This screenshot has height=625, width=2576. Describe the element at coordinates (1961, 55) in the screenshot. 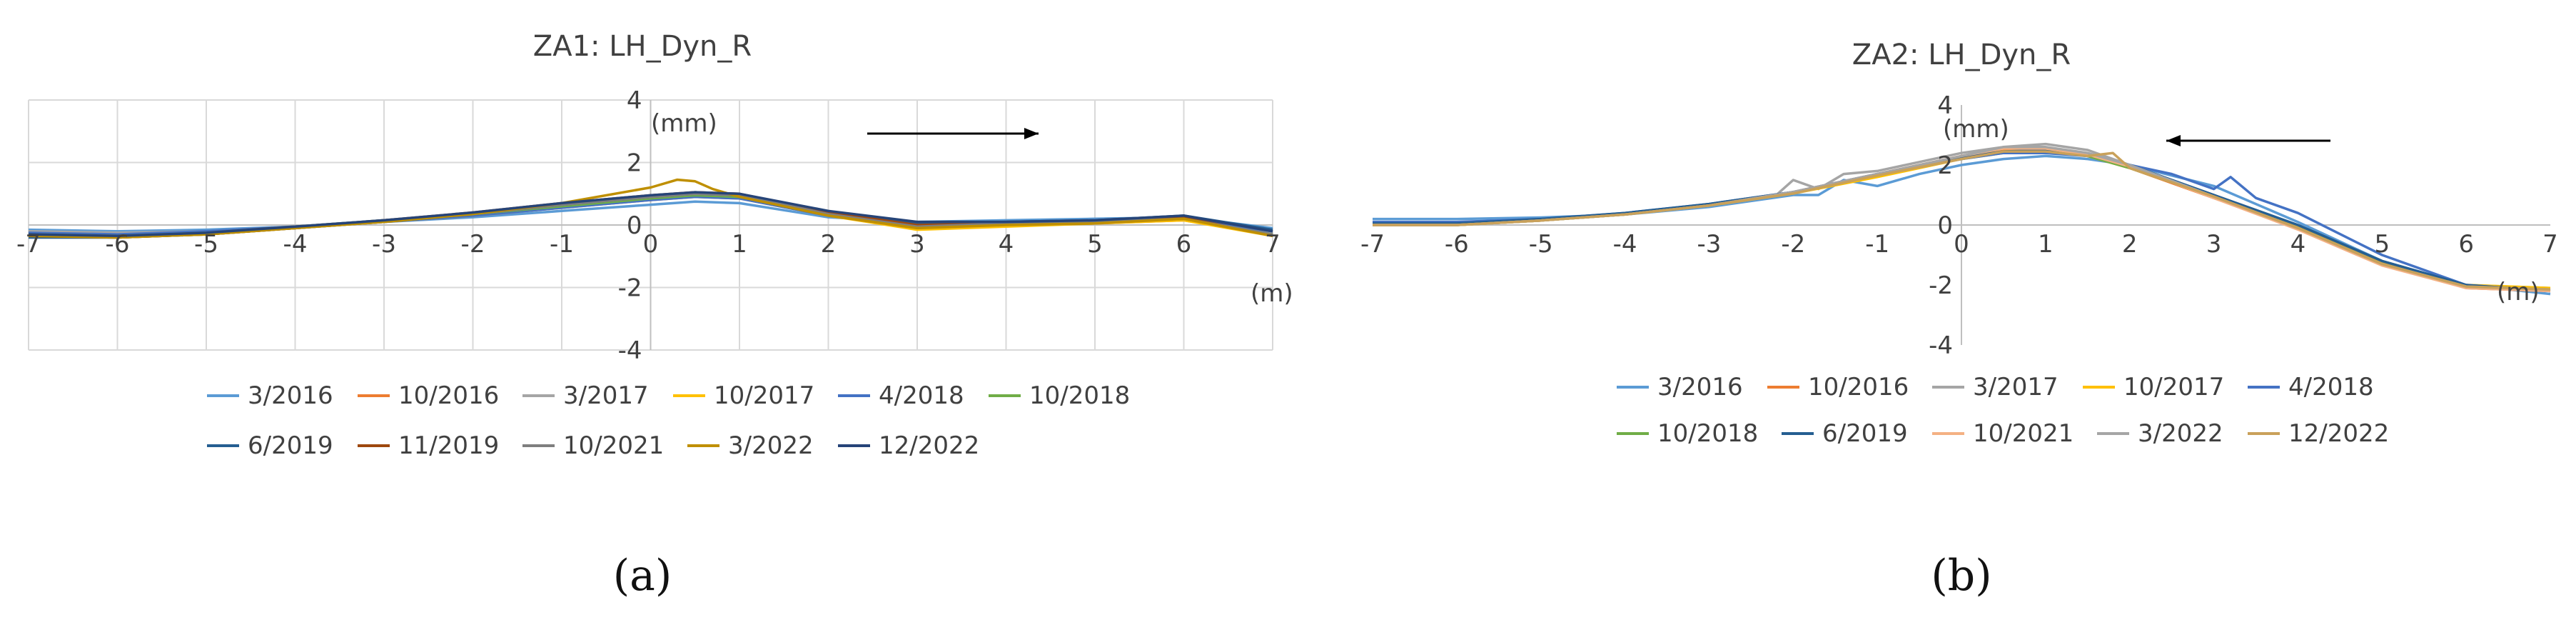

I see `chart-title: ZA2: LH_Dyn_R` at that location.